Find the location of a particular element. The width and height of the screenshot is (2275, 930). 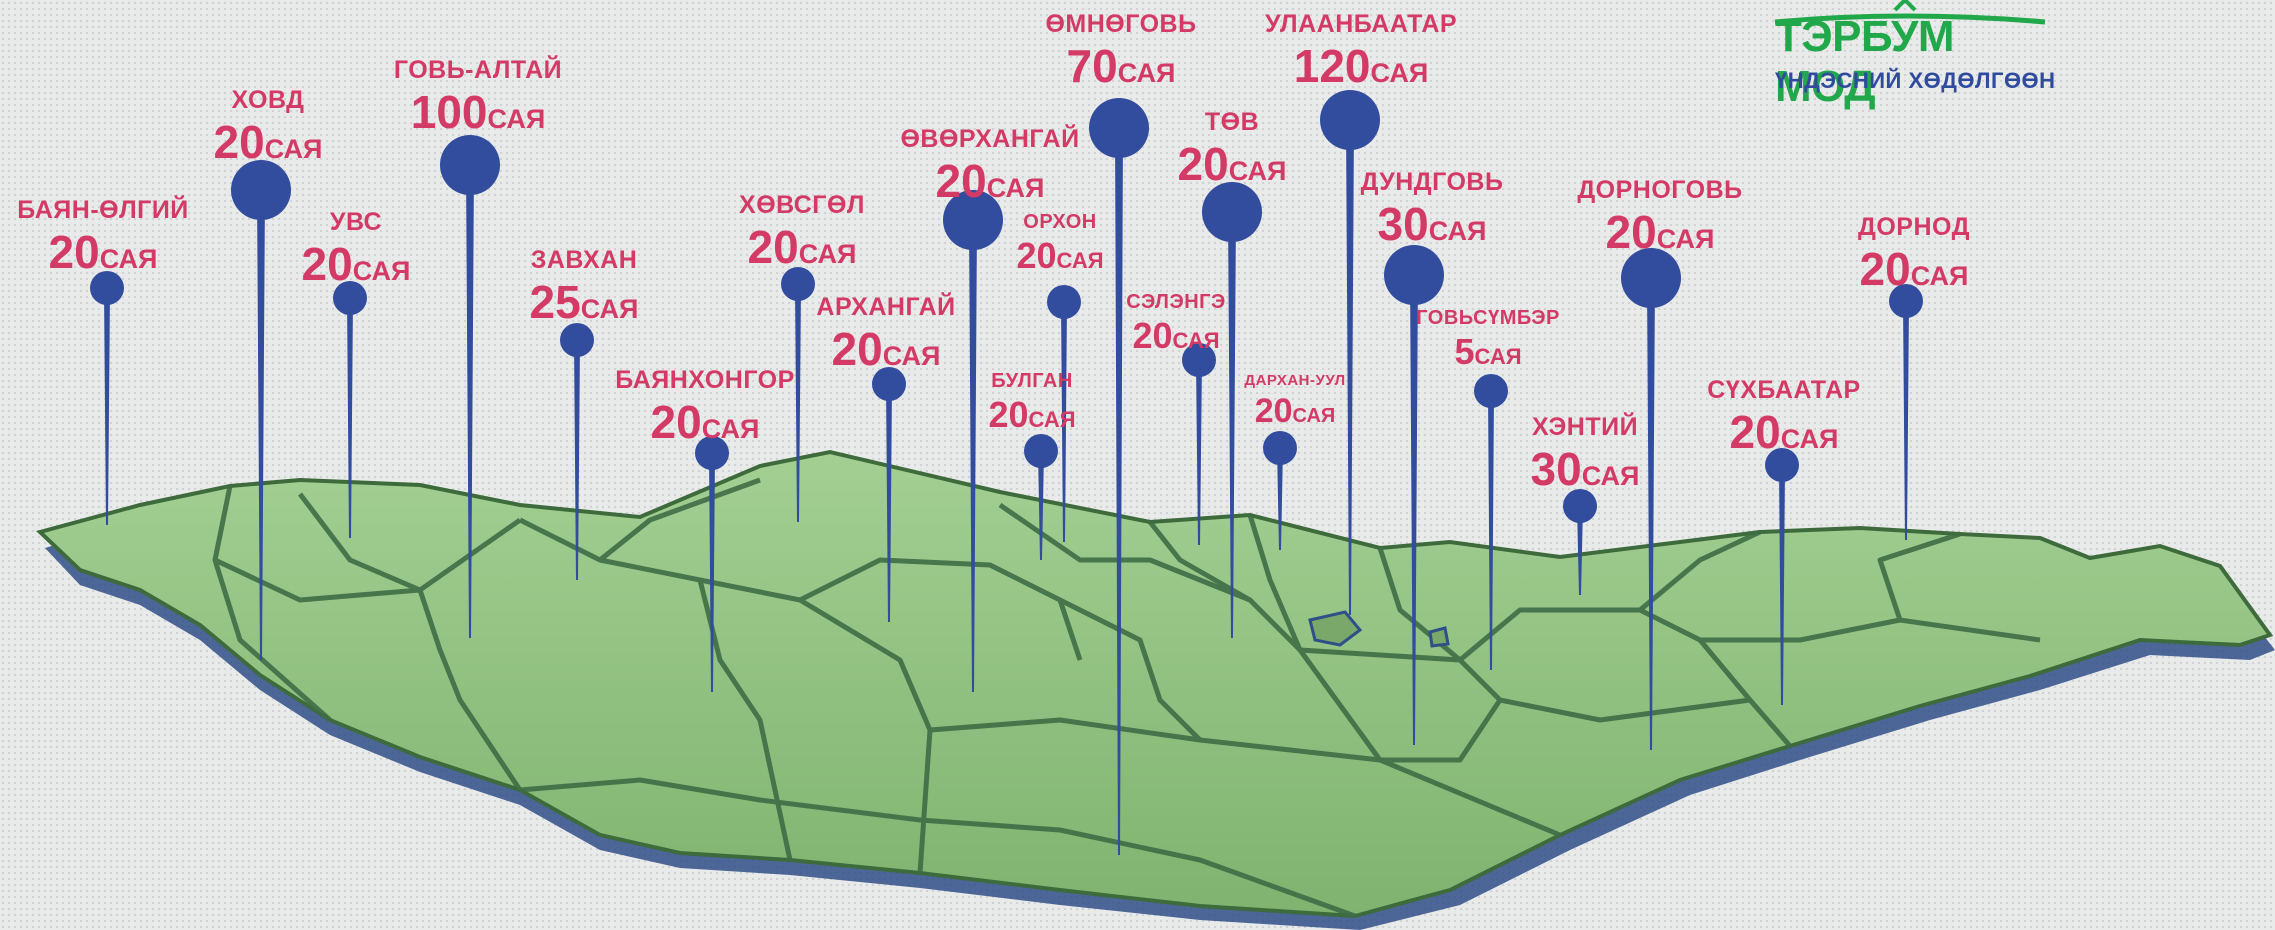

tree-count: 30САЯ is located at coordinates (1585, 469).